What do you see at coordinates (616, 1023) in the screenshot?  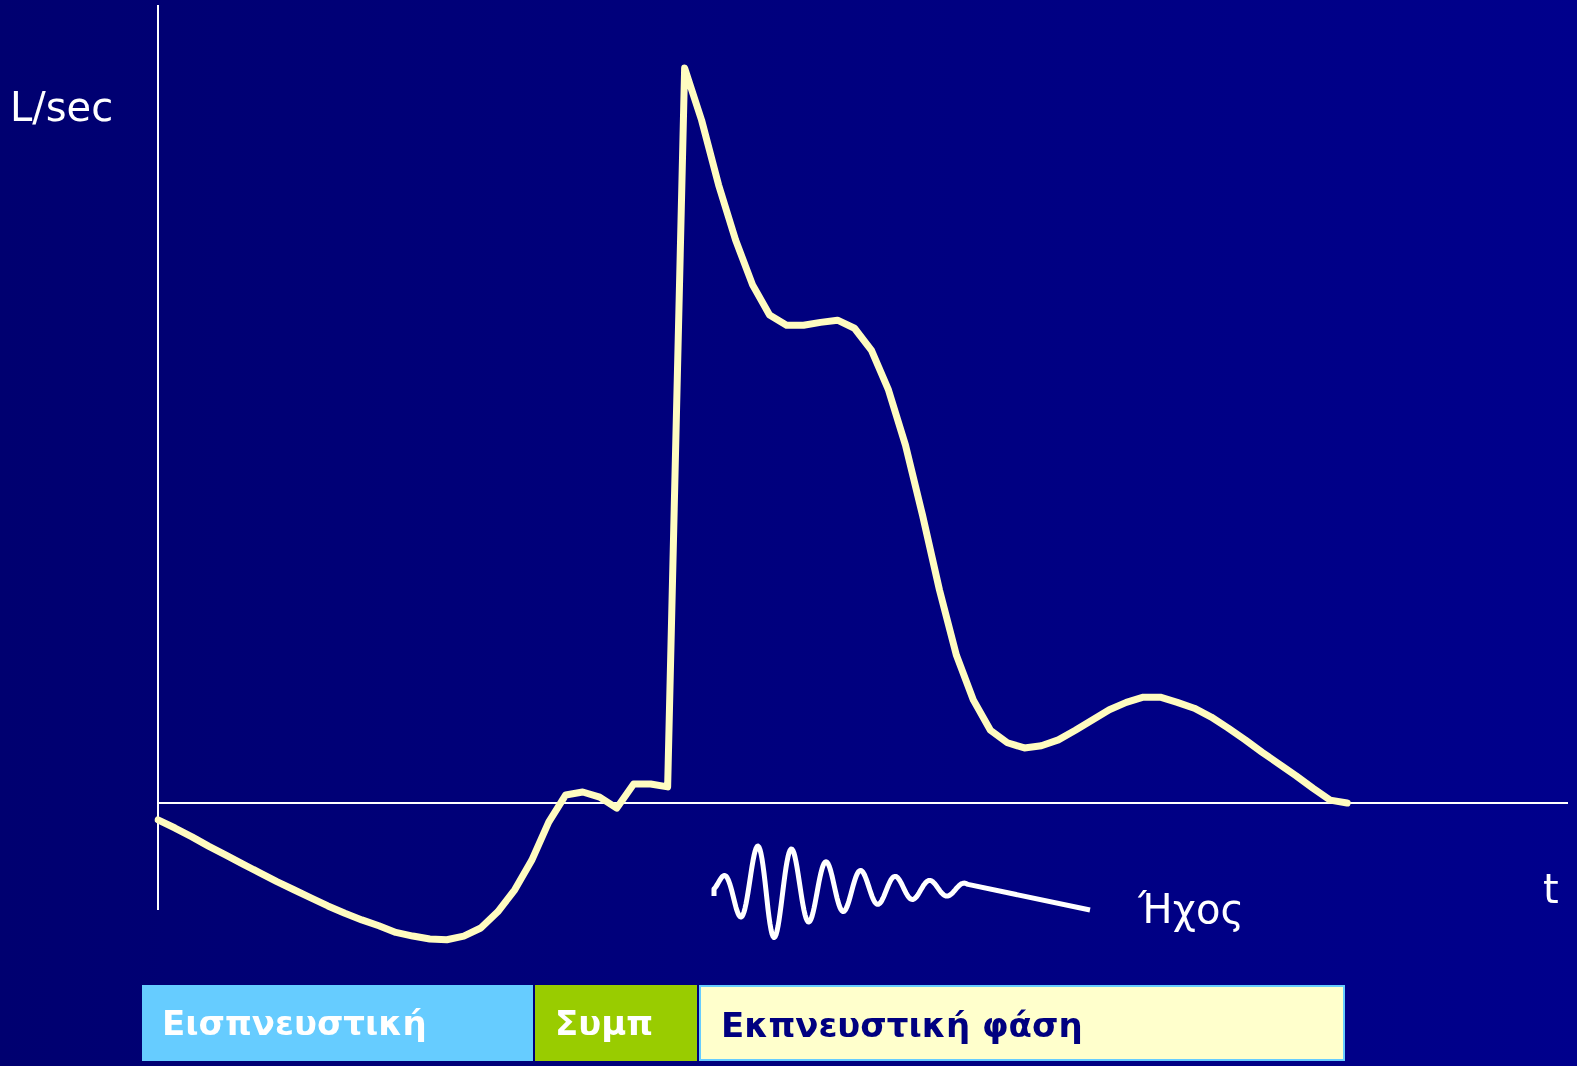 I see `text: Συμπ` at bounding box center [616, 1023].